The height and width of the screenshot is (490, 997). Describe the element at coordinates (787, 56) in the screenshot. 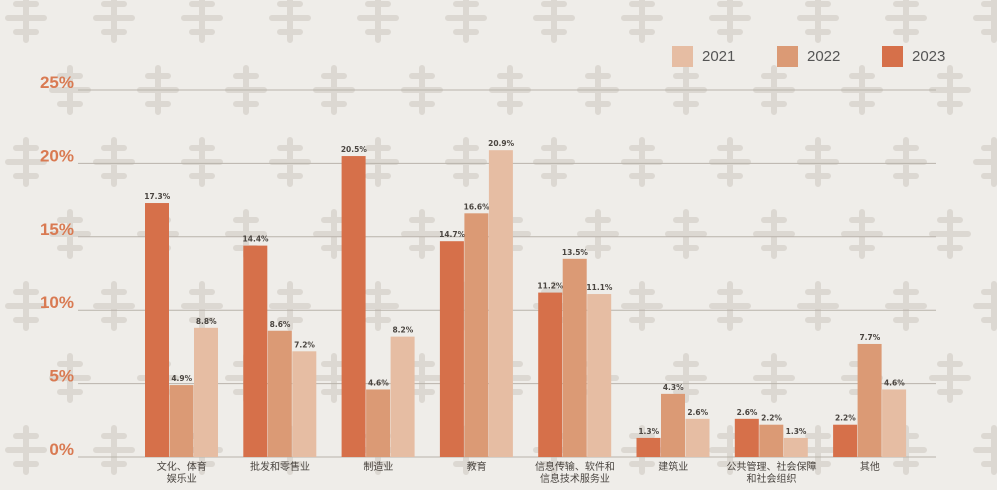

I see `legend-swatch-2022` at that location.